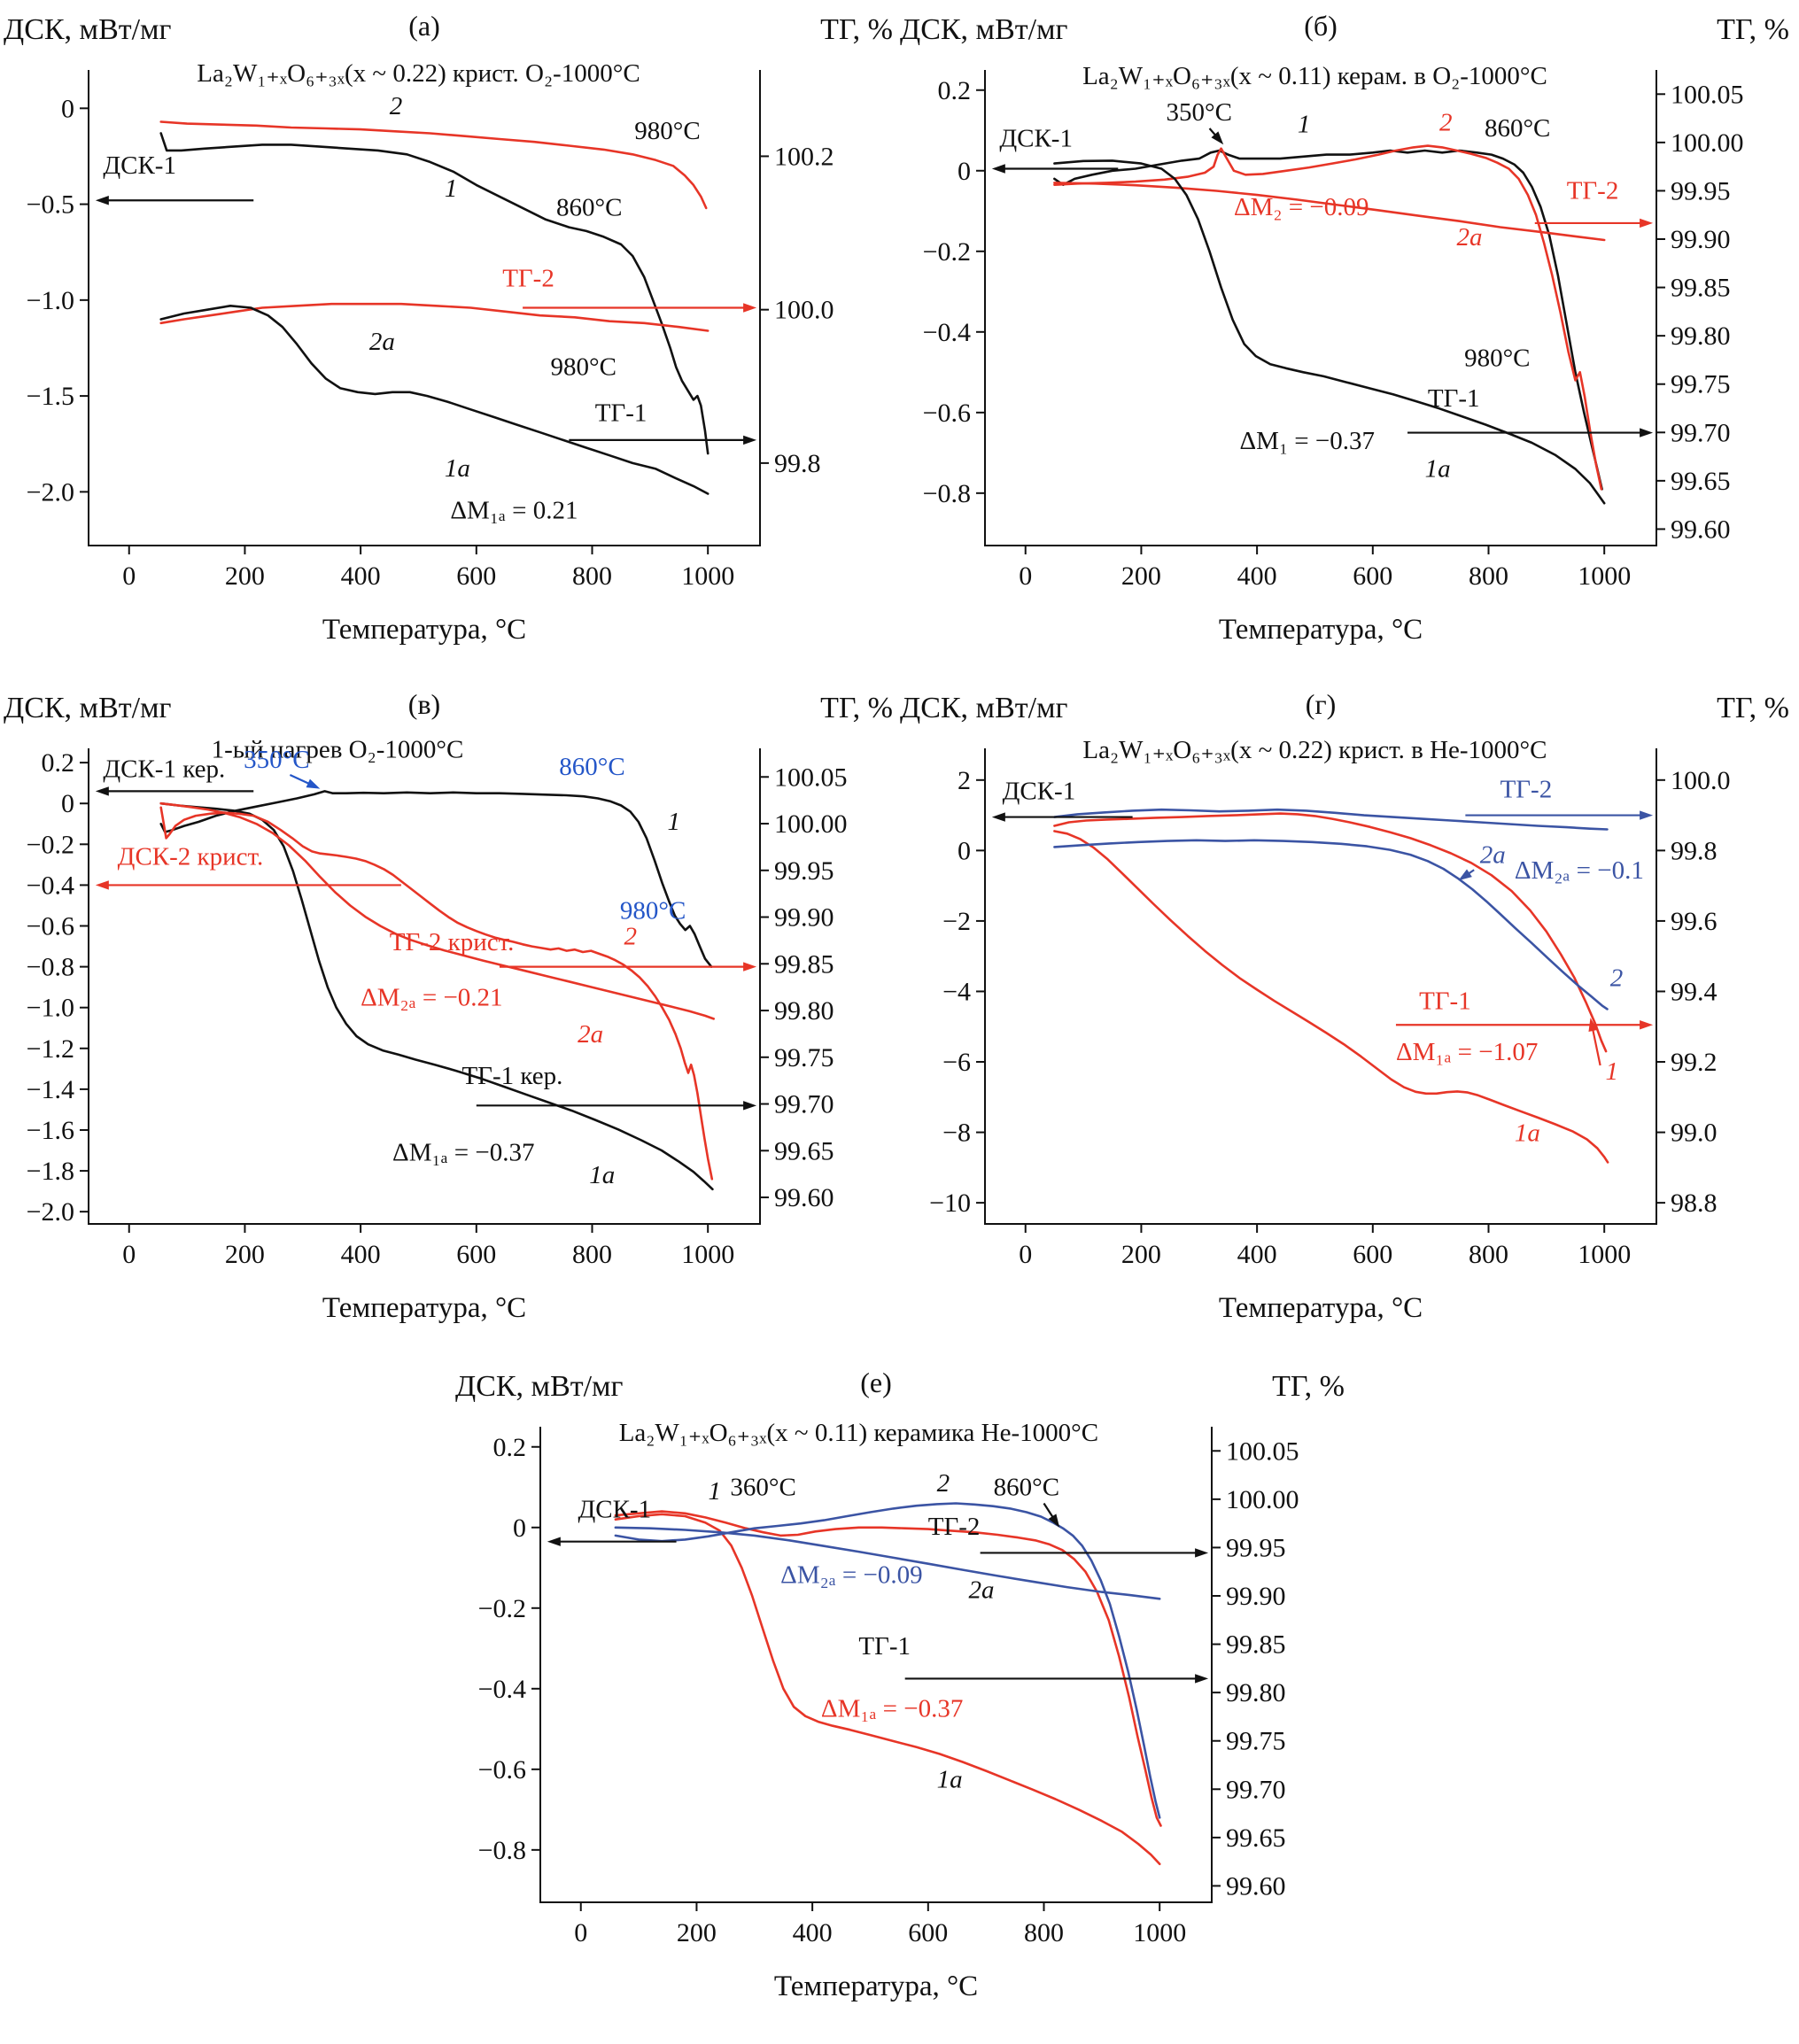  Describe the element at coordinates (1604, 1254) in the screenshot. I see `x-tick-label: 1000` at that location.